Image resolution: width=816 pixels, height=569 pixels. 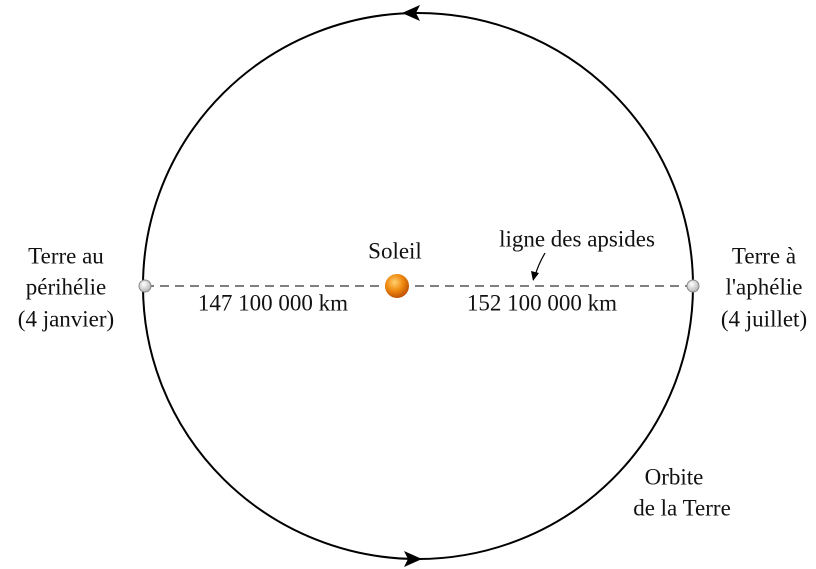 I want to click on orbit-arrow-bottom, so click(x=413, y=559).